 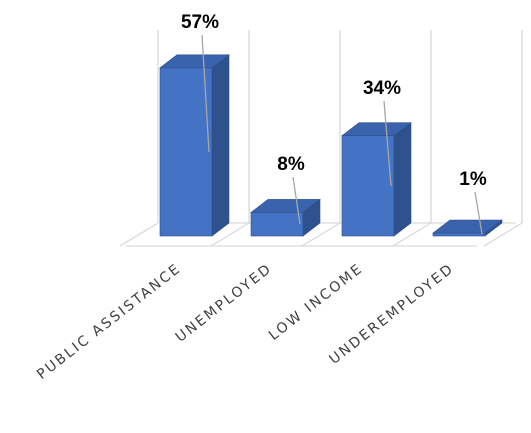 What do you see at coordinates (220, 145) in the screenshot?
I see `bar-side-public-assistance` at bounding box center [220, 145].